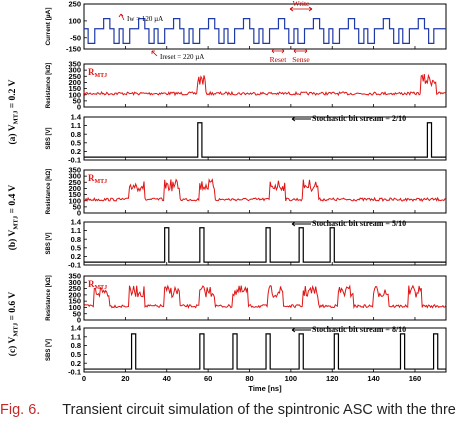 The height and width of the screenshot is (421, 474). Describe the element at coordinates (73, 49) in the screenshot. I see `y-tick-label: -150` at that location.